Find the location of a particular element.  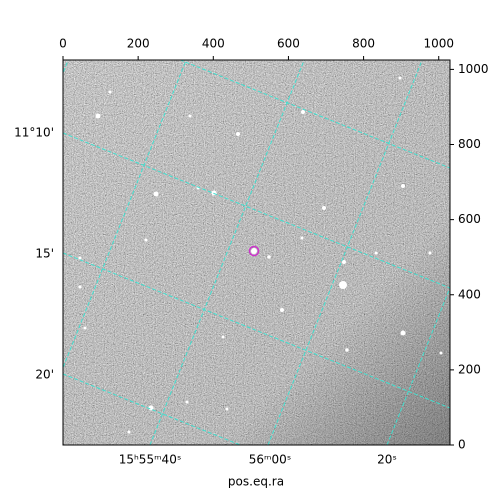

target-star is located at coordinates (254, 251).